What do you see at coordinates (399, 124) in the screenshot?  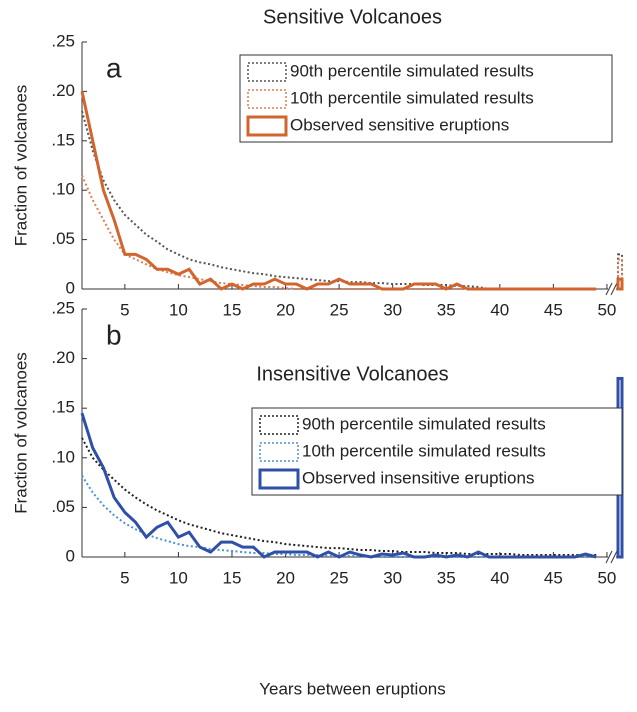 I see `legend-label: Observed sensitive eruptions` at bounding box center [399, 124].